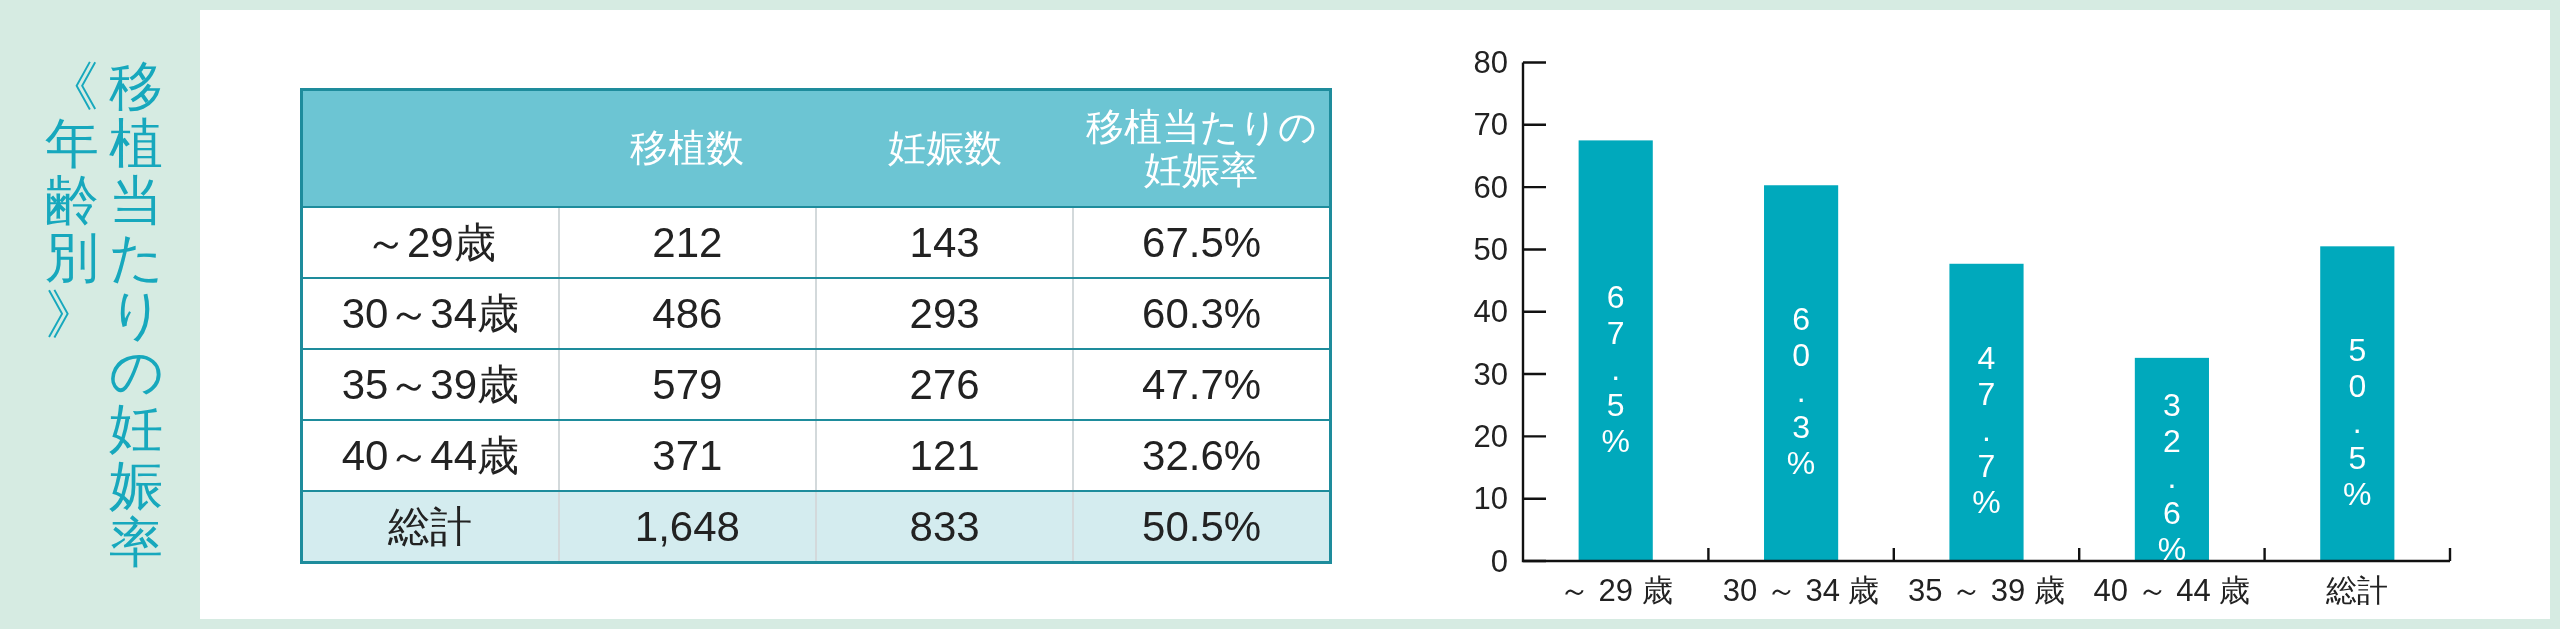  I want to click on data-label: 143, so click(945, 242).